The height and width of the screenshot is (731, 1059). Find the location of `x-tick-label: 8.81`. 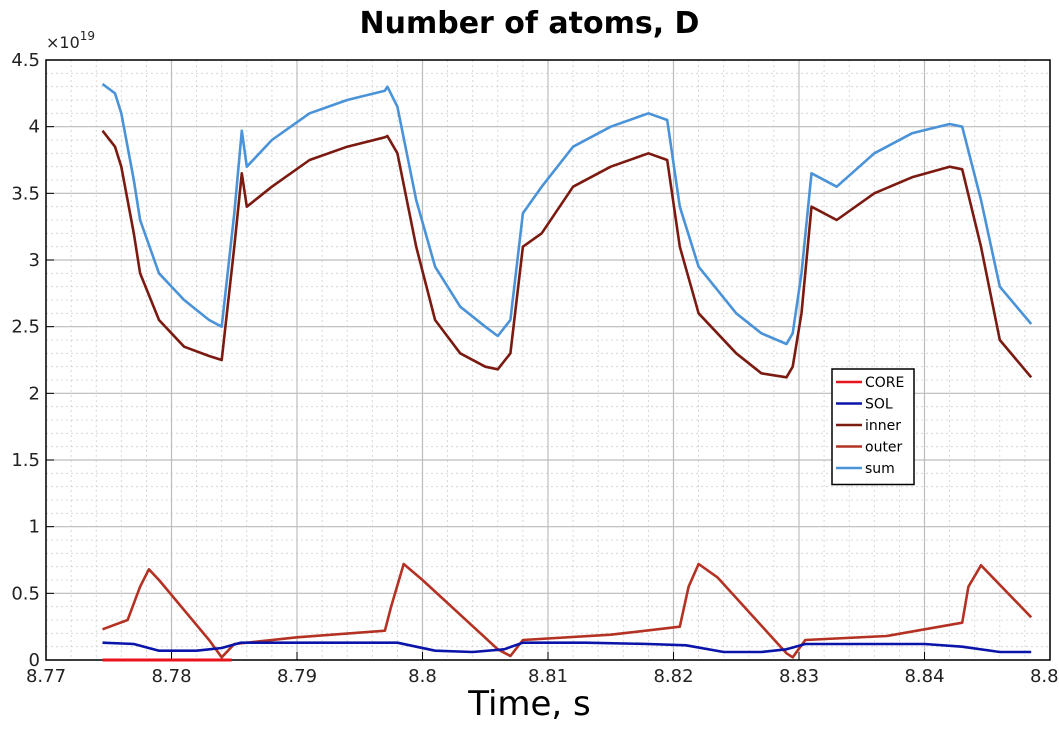

x-tick-label: 8.81 is located at coordinates (548, 676).